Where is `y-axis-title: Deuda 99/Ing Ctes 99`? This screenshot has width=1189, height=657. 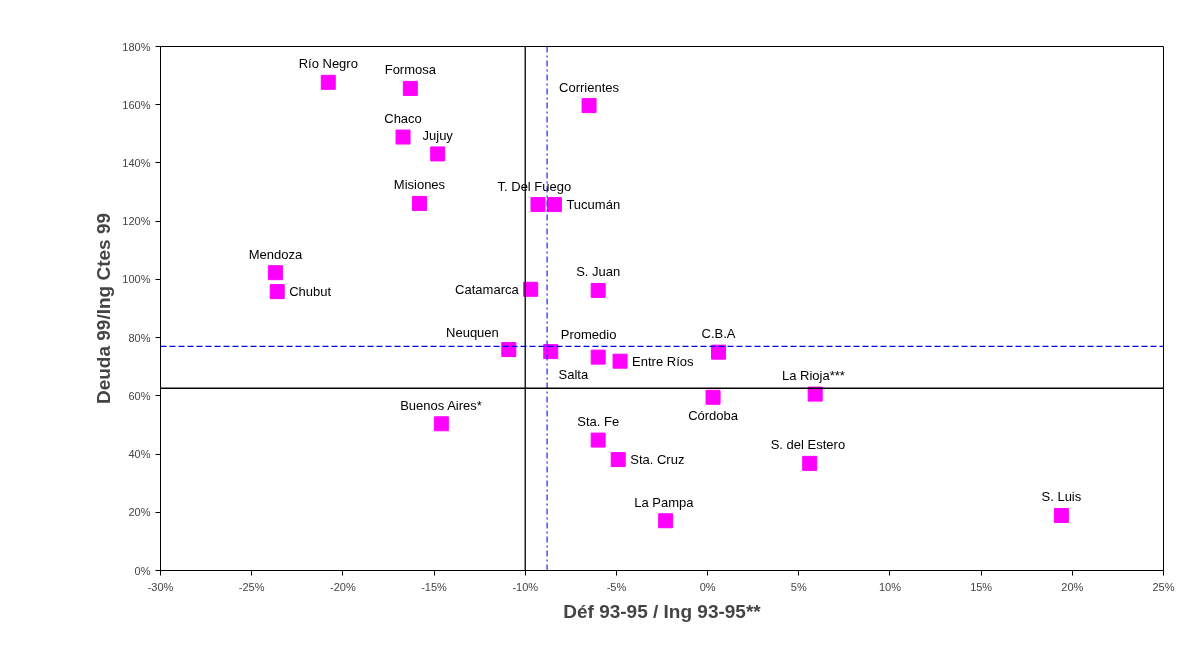 y-axis-title: Deuda 99/Ing Ctes 99 is located at coordinates (104, 308).